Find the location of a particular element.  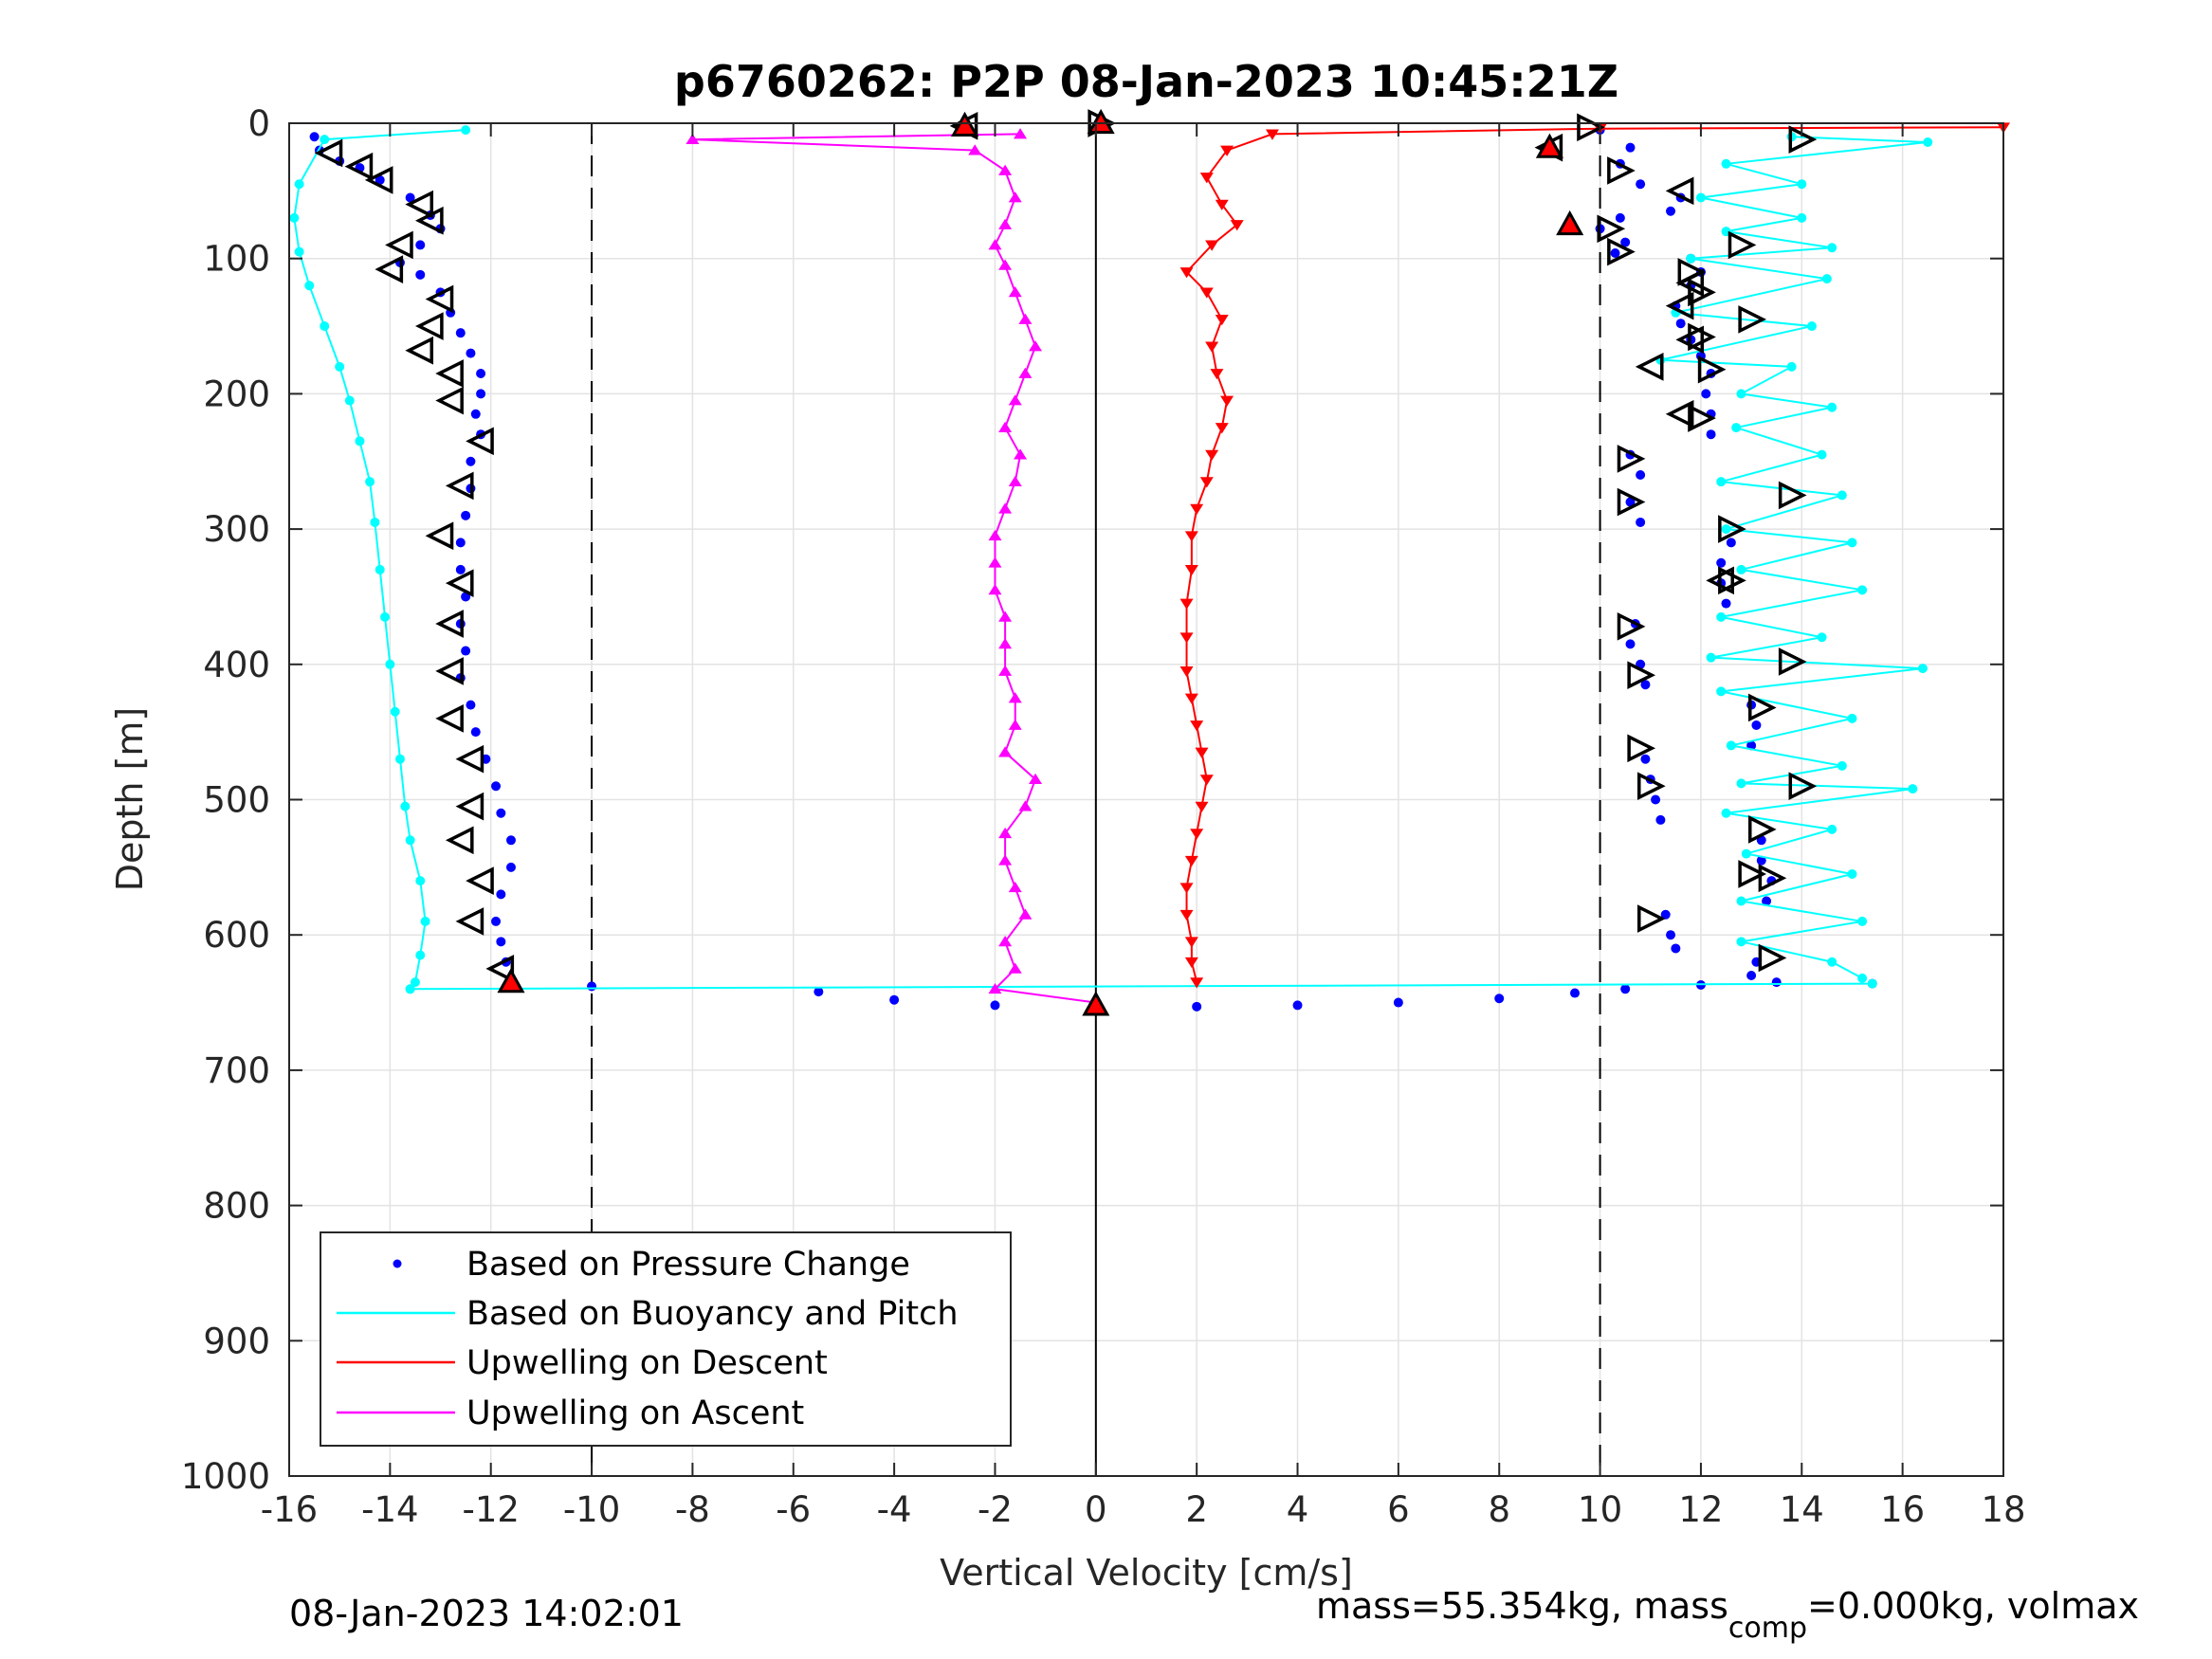

x-tick-label-10: 4 is located at coordinates (1298, 1509).